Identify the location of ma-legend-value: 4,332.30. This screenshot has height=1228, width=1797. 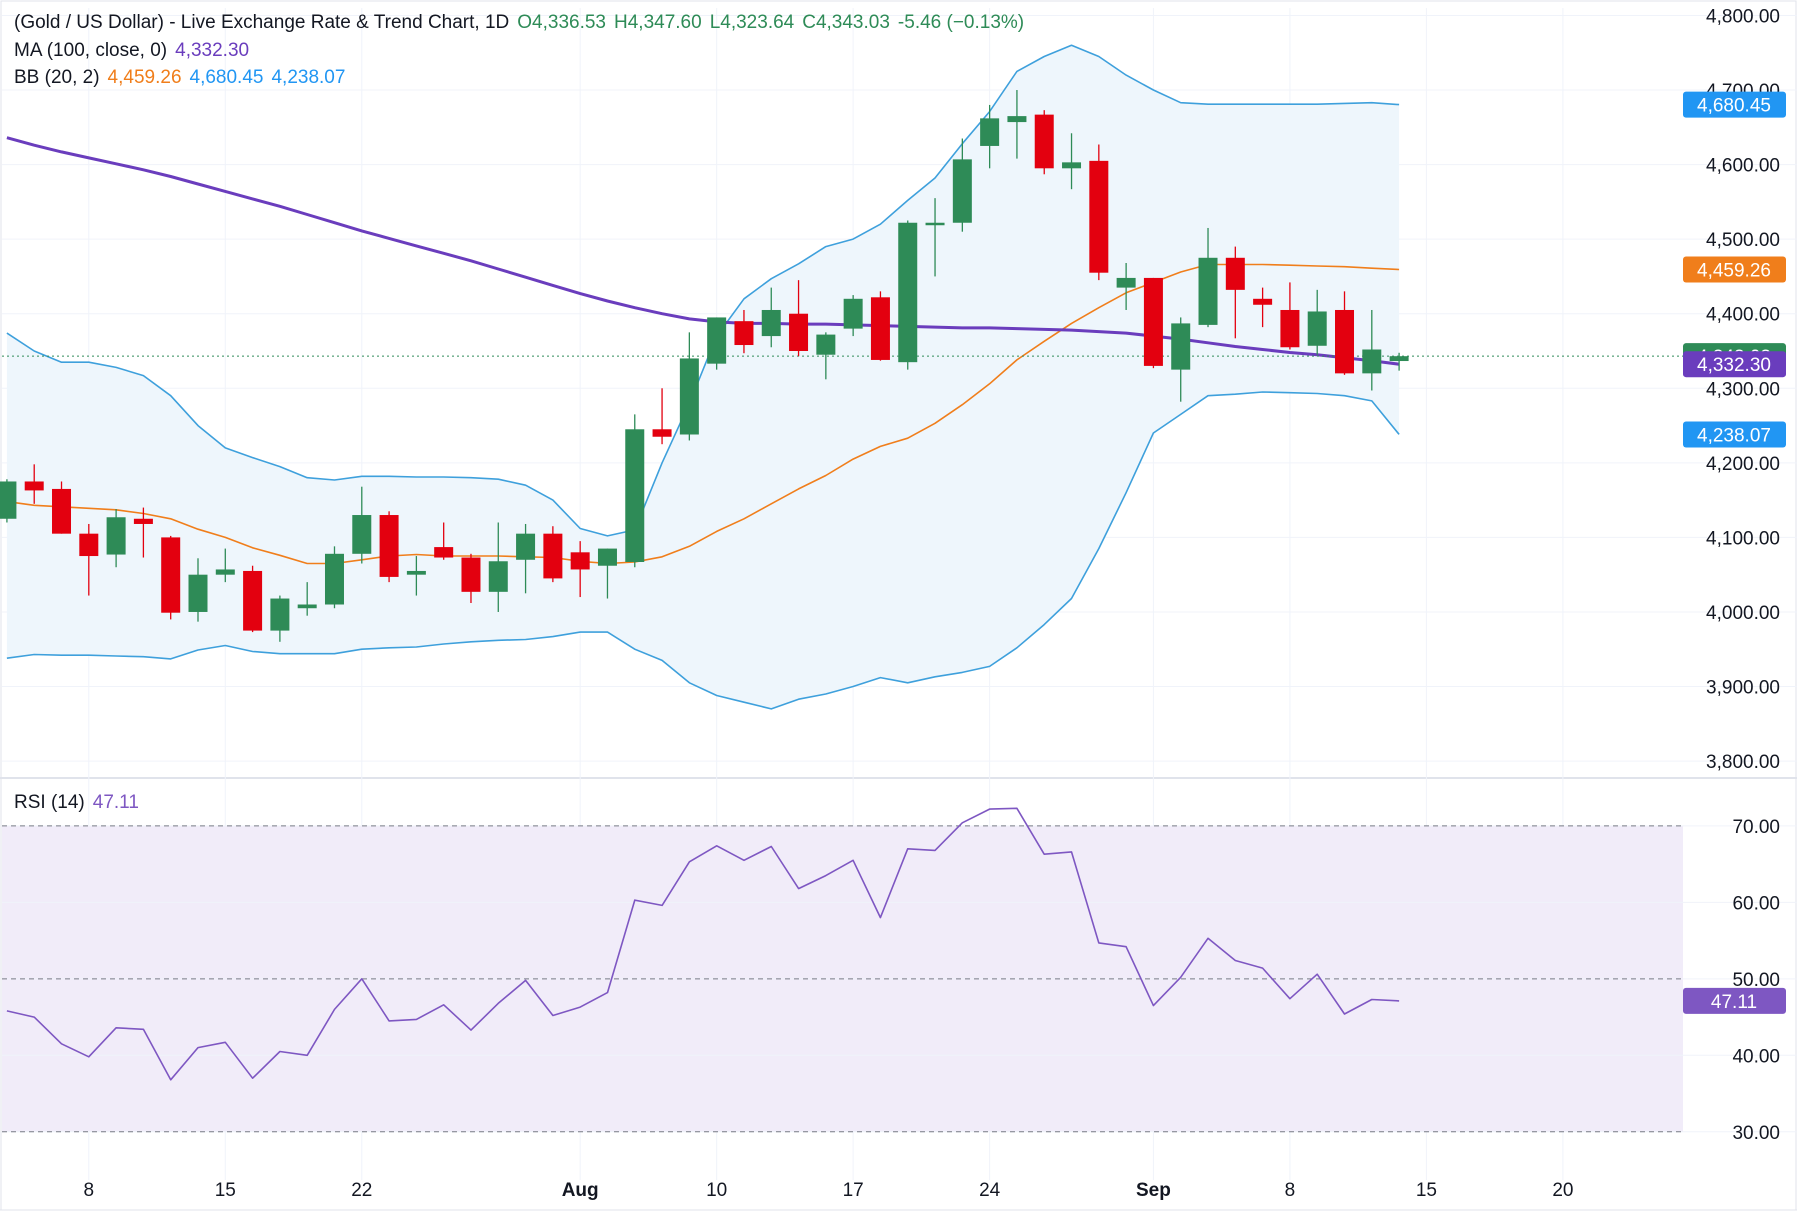
(212, 50).